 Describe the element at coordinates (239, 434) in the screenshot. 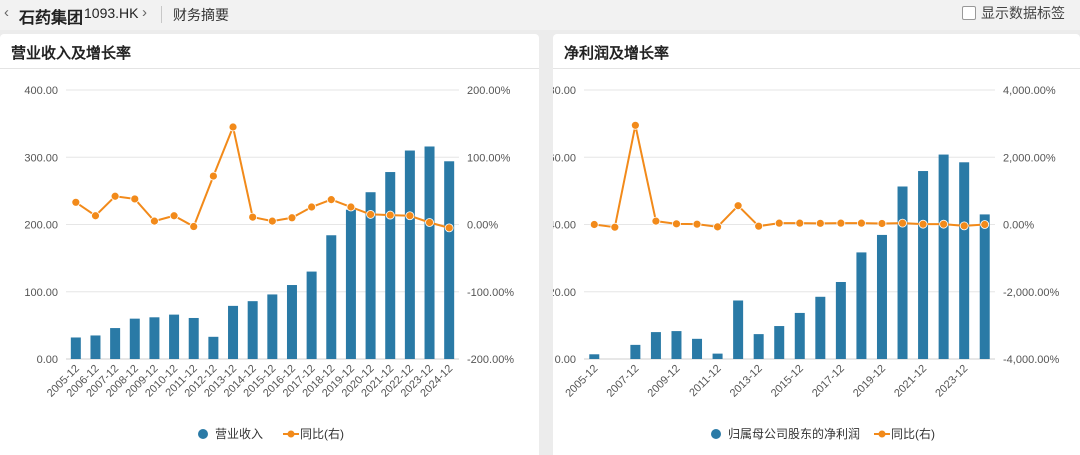

I see `legend-bar-label: 营业收入` at that location.